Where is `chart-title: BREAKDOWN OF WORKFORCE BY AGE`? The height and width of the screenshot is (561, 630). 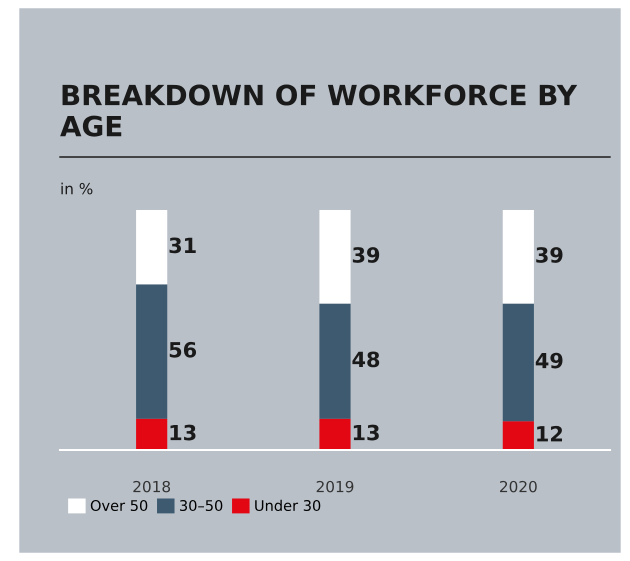
chart-title: BREAKDOWN OF WORKFORCE BY AGE is located at coordinates (319, 110).